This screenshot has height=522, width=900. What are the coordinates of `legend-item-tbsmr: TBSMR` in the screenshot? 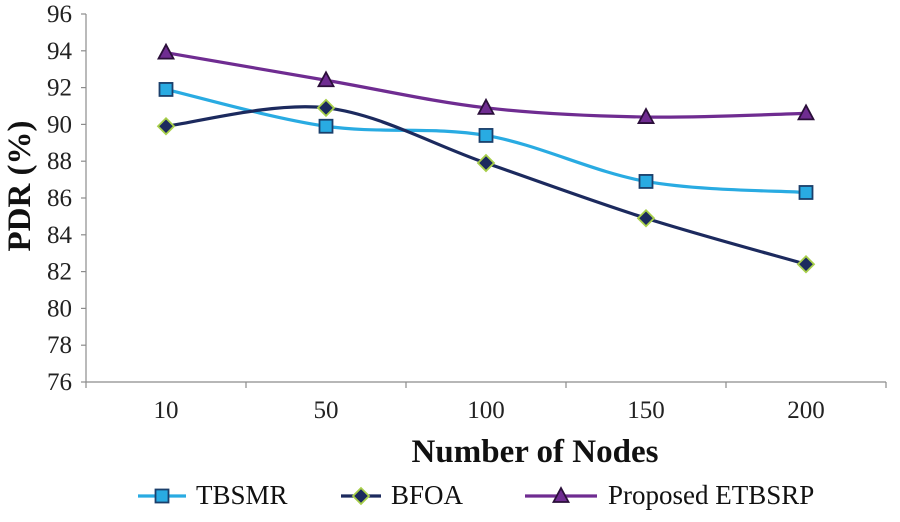 It's located at (213, 495).